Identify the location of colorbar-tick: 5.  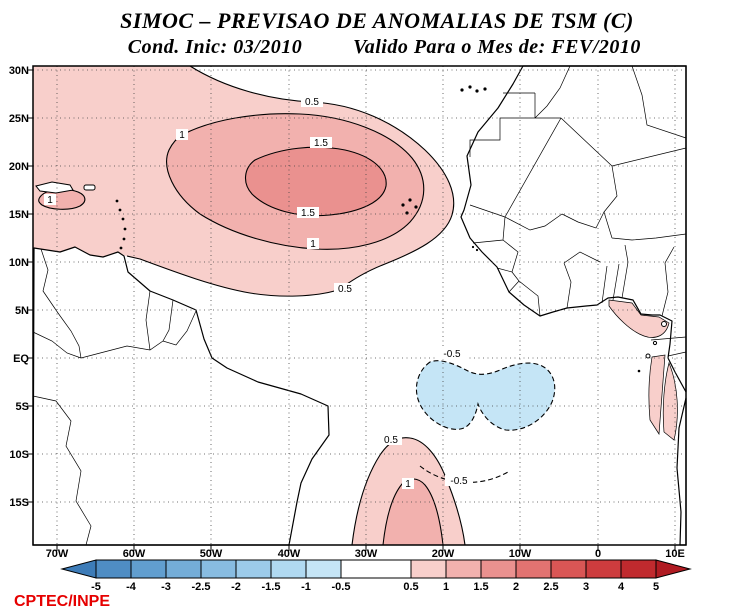
(656, 587).